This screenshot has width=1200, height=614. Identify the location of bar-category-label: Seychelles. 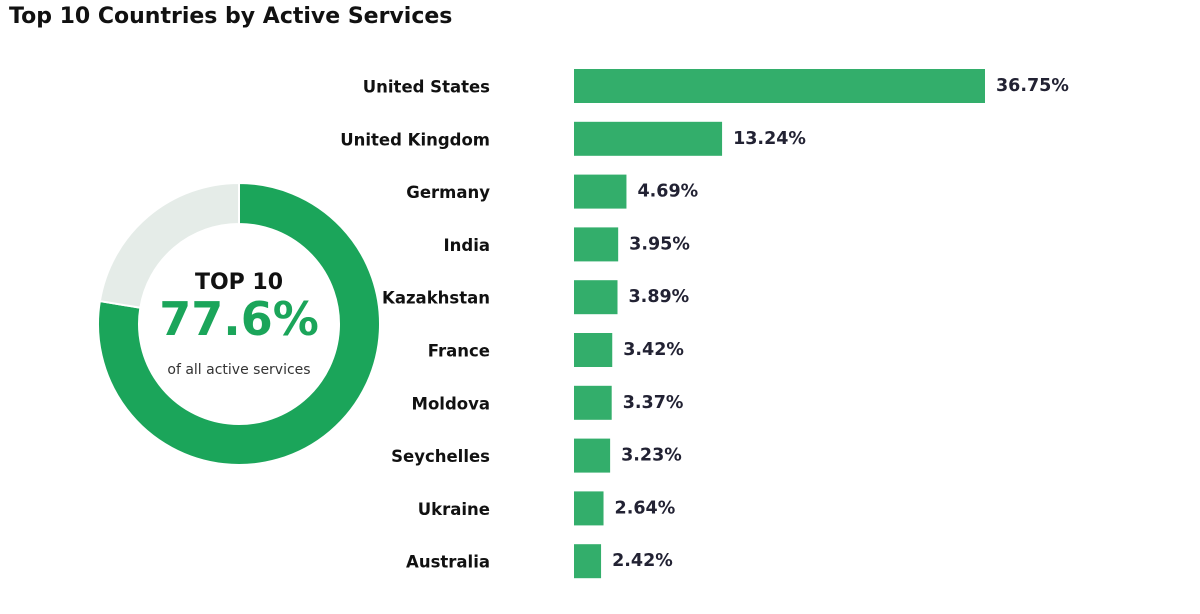
(440, 456).